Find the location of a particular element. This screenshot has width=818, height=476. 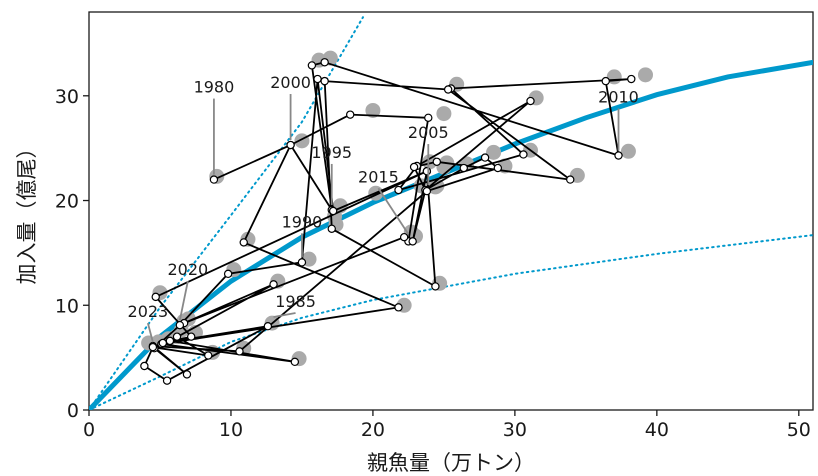

y-tick-label: 20 is located at coordinates (67, 202).